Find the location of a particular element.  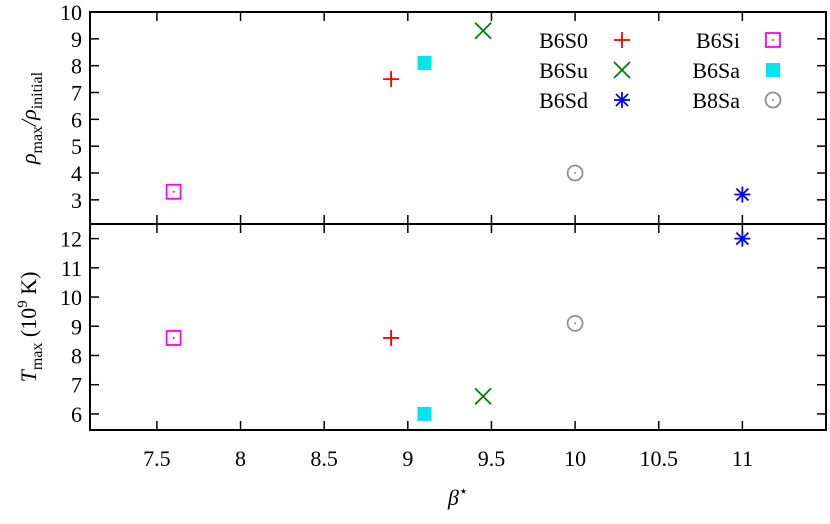

y-label-part: ρ is located at coordinates (28, 159).